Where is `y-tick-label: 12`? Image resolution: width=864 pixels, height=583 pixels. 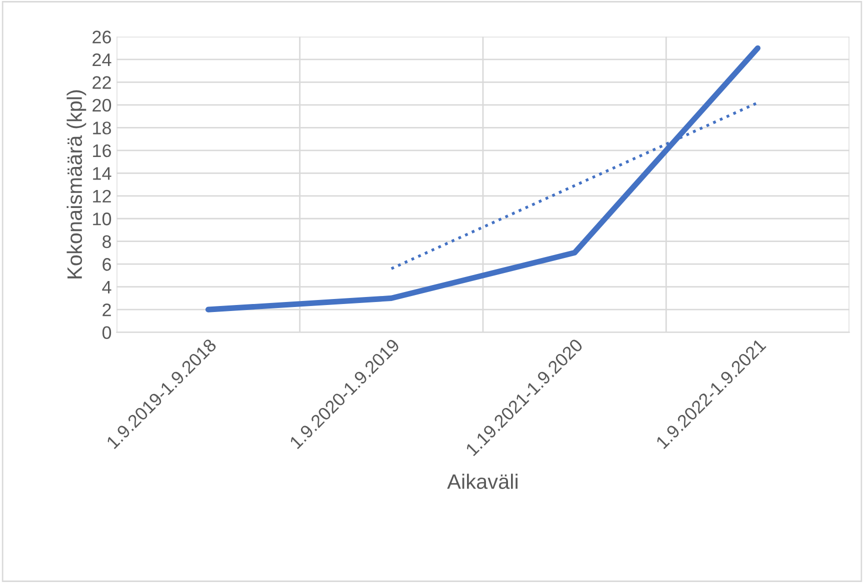
y-tick-label: 12 is located at coordinates (102, 196).